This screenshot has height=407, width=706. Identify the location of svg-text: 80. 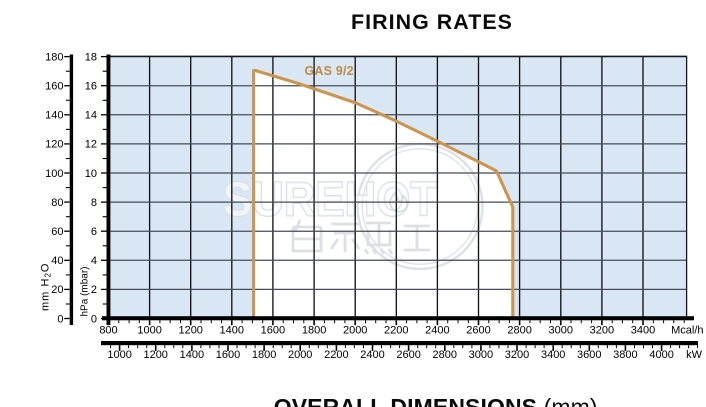
(57, 203).